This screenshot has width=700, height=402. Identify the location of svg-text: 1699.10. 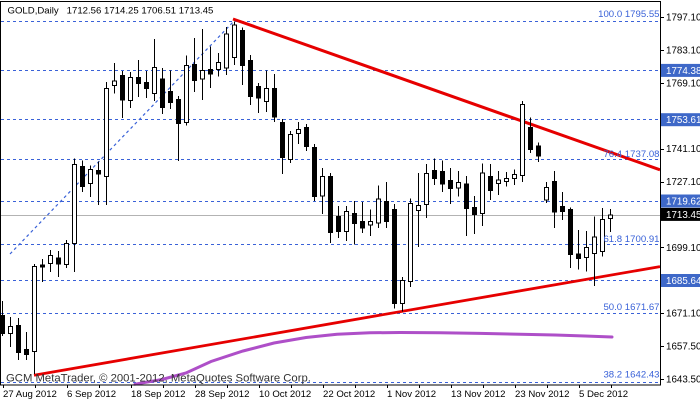
(683, 248).